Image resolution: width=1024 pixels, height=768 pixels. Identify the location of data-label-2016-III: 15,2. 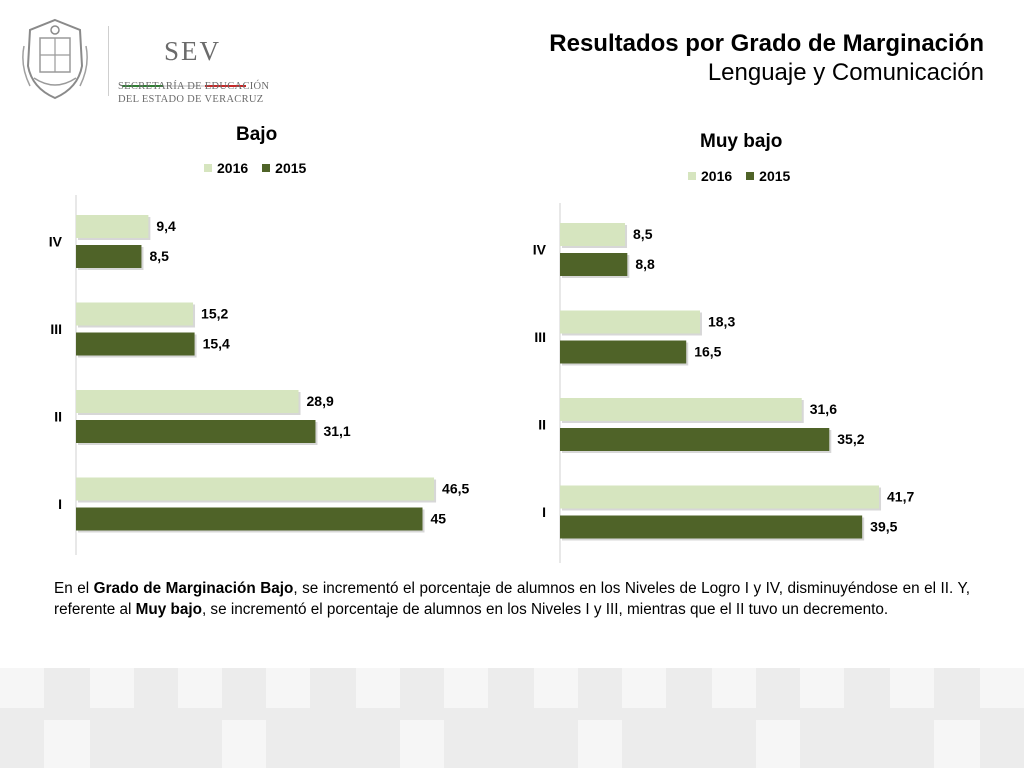
(214, 314).